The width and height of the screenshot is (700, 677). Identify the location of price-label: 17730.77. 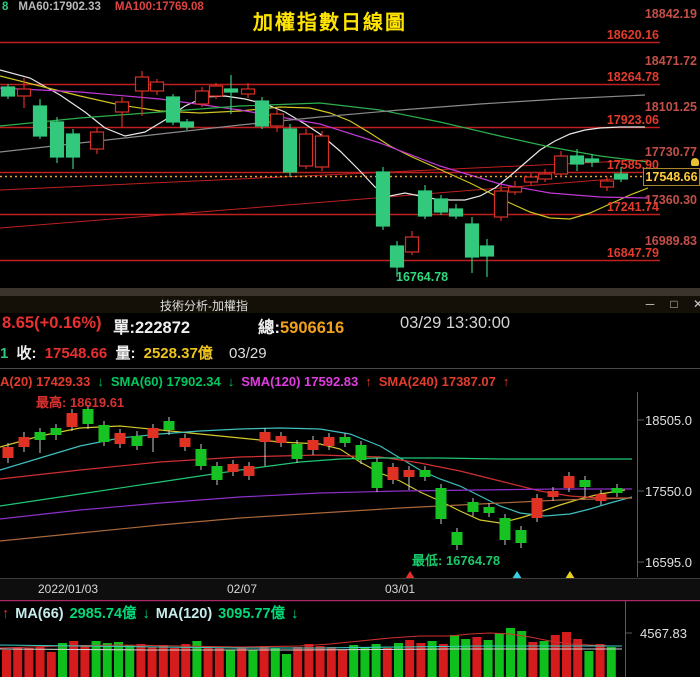
(670, 152).